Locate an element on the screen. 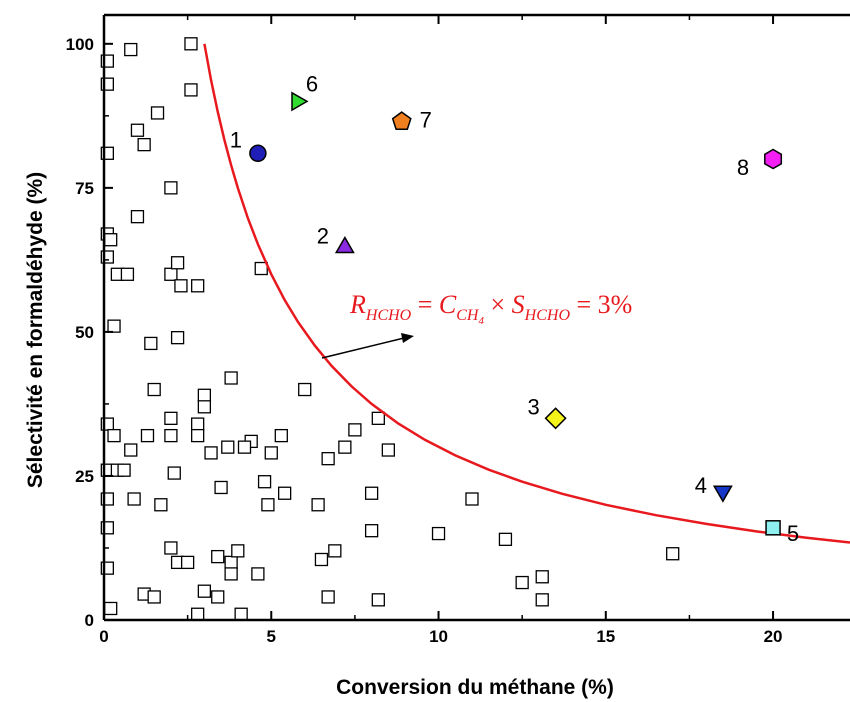 Image resolution: width=850 pixels, height=702 pixels. x-tick-label: 20 is located at coordinates (773, 636).